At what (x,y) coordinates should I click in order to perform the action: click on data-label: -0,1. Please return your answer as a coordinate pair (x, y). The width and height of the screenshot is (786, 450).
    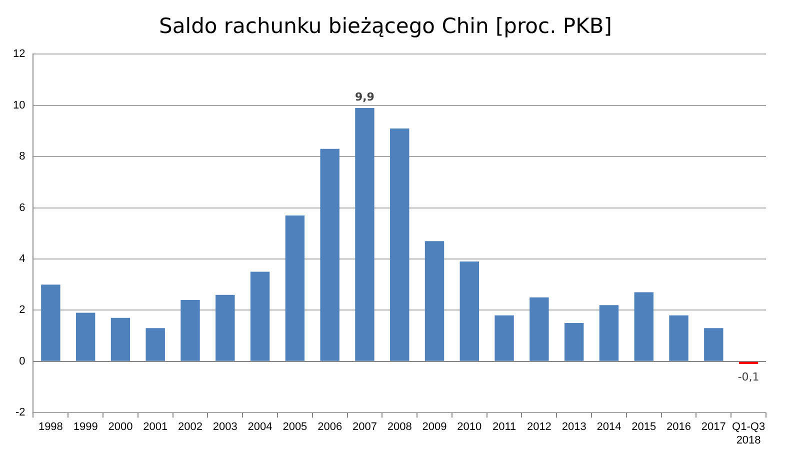
    Looking at the image, I should click on (749, 377).